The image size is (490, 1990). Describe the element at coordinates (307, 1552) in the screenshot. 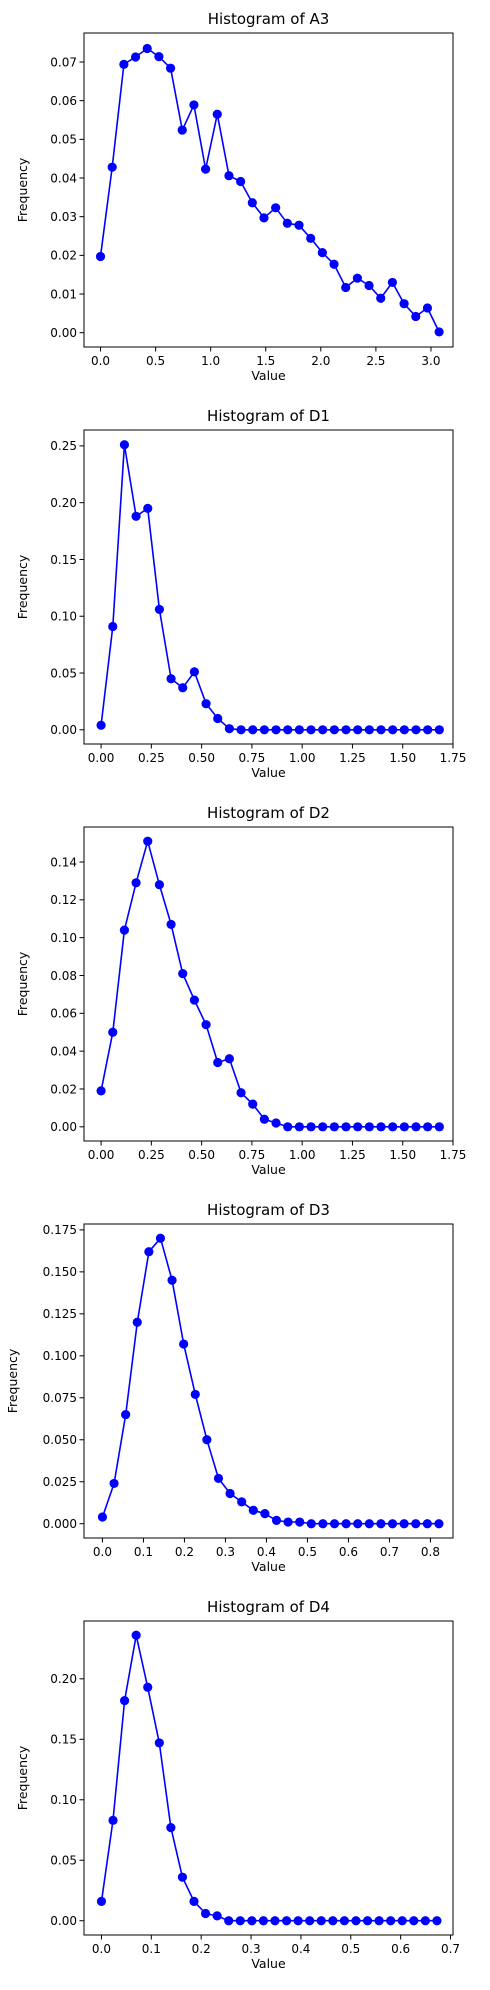

I see `x-tick-label: 0.5` at that location.